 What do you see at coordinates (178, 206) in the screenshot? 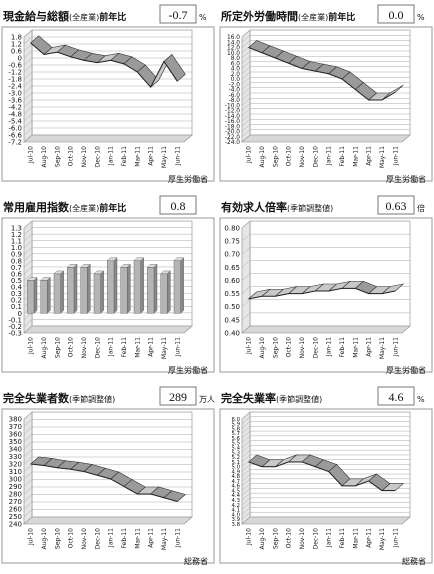
I see `latest-value: 0.8` at bounding box center [178, 206].